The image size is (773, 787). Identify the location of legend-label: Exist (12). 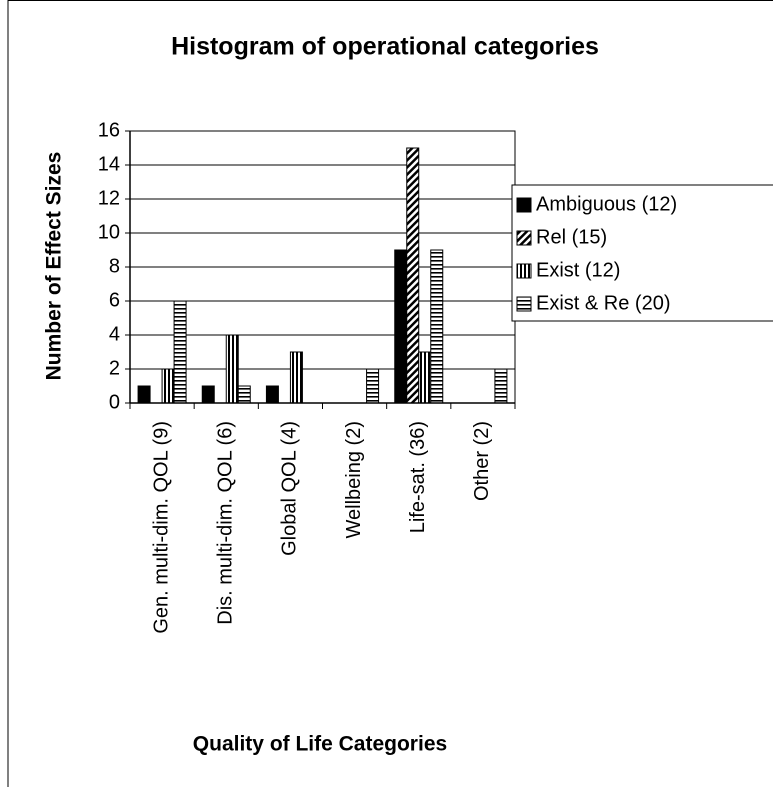
(578, 270).